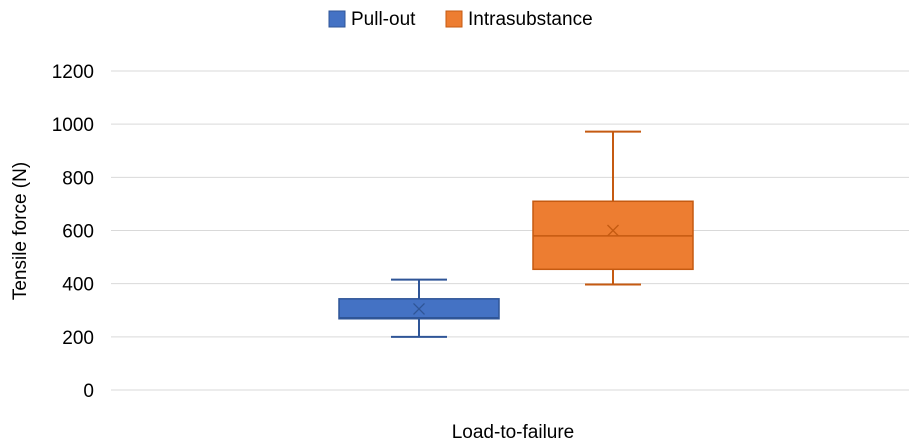 The width and height of the screenshot is (909, 440). I want to click on legend: Pull-out Intrasubstance, so click(460, 19).